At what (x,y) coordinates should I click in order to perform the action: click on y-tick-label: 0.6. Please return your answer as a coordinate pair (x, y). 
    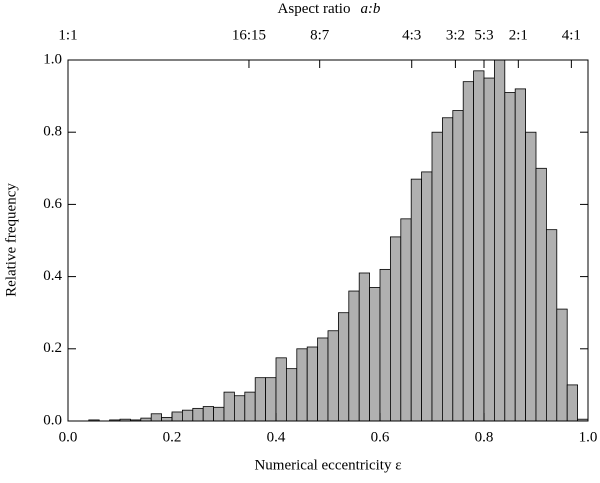
    Looking at the image, I should click on (52, 204).